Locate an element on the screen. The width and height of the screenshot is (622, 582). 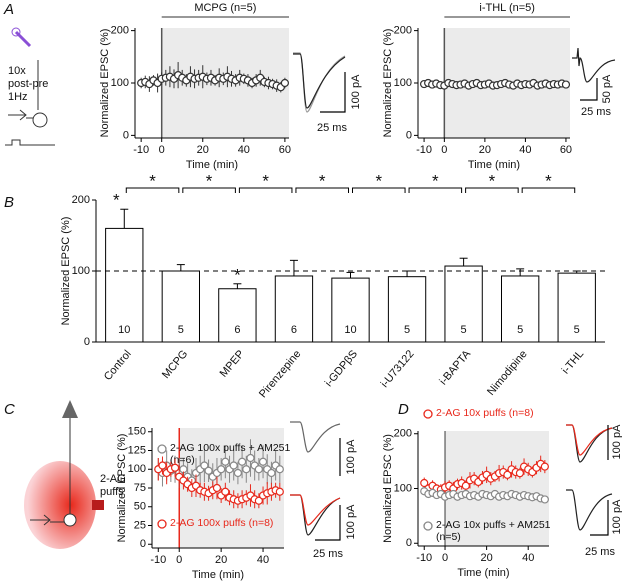
legend-label: 2-AG 100x puffs (n=8) is located at coordinates (222, 523).